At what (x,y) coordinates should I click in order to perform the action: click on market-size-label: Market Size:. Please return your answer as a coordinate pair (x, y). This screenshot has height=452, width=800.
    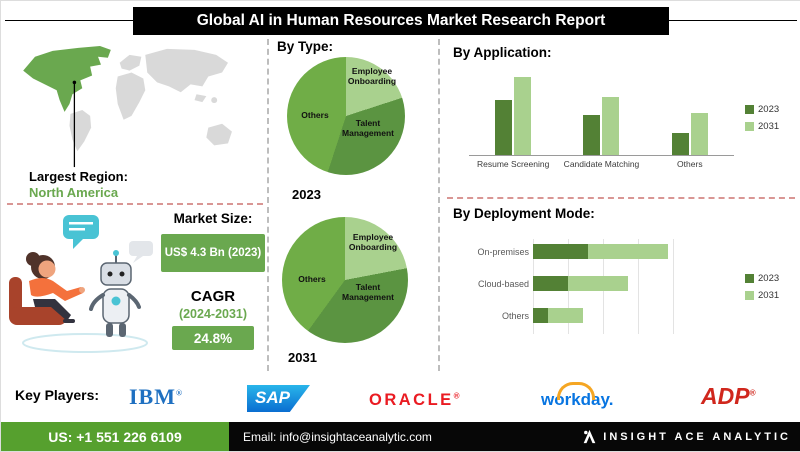
    Looking at the image, I should click on (213, 218).